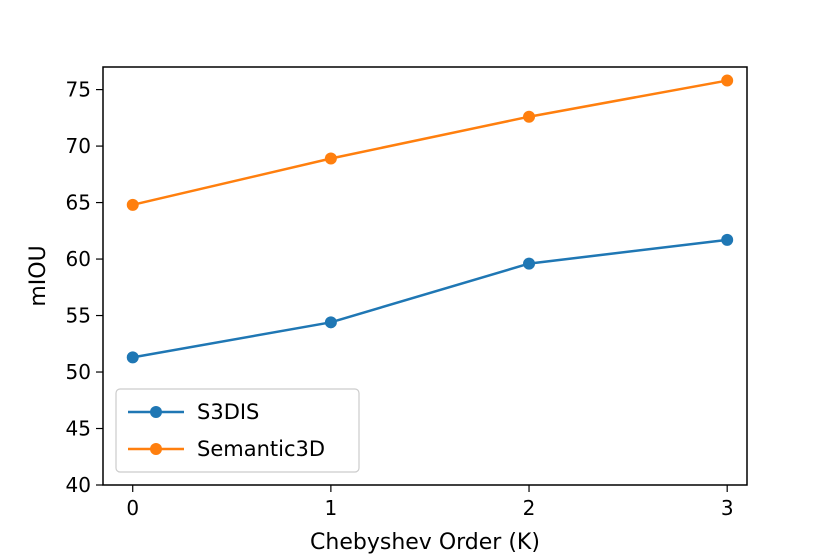 This screenshot has height=554, width=830. I want to click on legend-entry-s3dis: S3DIS, so click(193, 412).